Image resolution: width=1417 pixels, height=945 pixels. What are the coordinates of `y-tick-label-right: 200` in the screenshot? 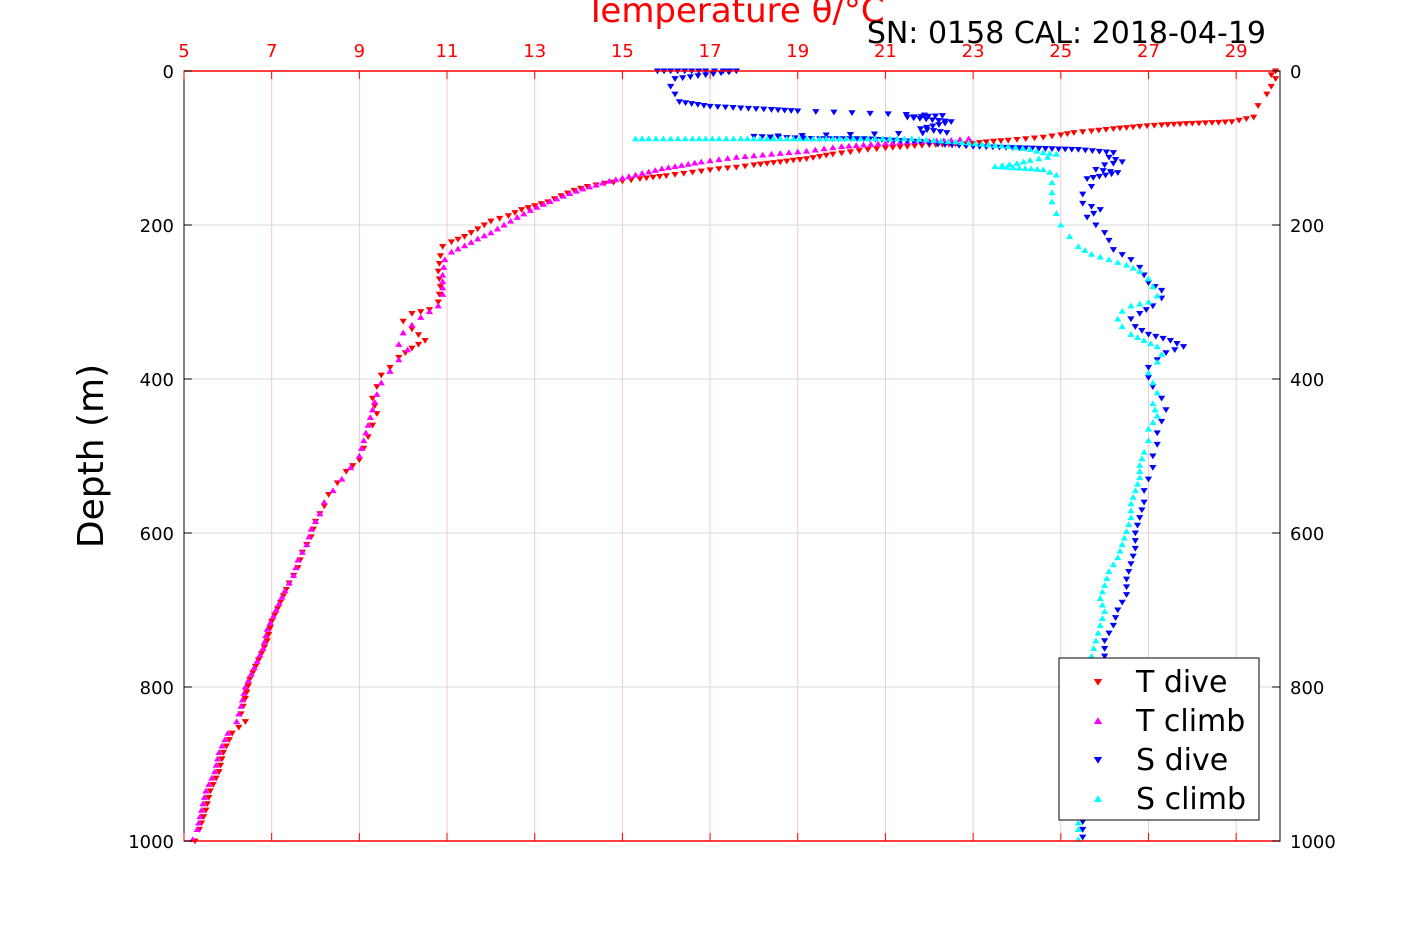 It's located at (1307, 226).